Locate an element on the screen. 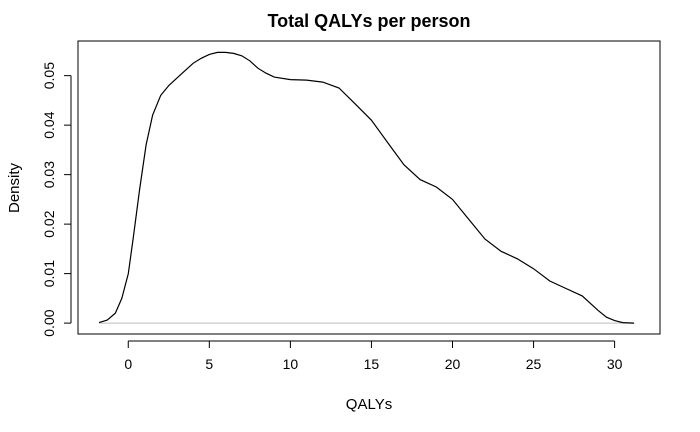 The width and height of the screenshot is (700, 432). x-axis: 0 5 10 15 20 25 30 is located at coordinates (373, 356).